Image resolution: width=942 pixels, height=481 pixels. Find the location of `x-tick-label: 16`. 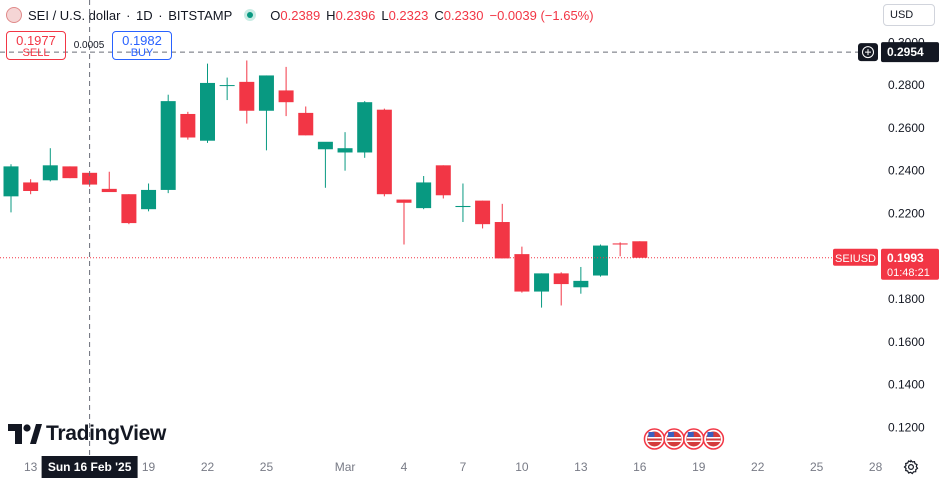

x-tick-label: 16 is located at coordinates (640, 467).